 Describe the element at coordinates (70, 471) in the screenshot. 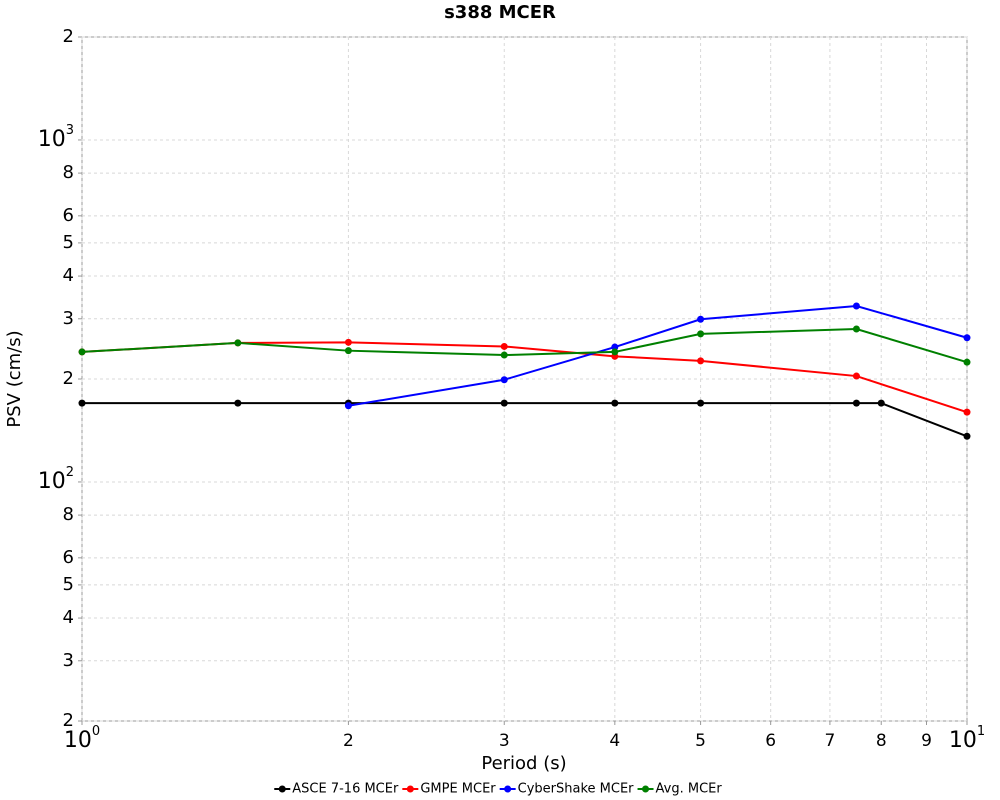

I see `tick-label-exponent: 2` at that location.